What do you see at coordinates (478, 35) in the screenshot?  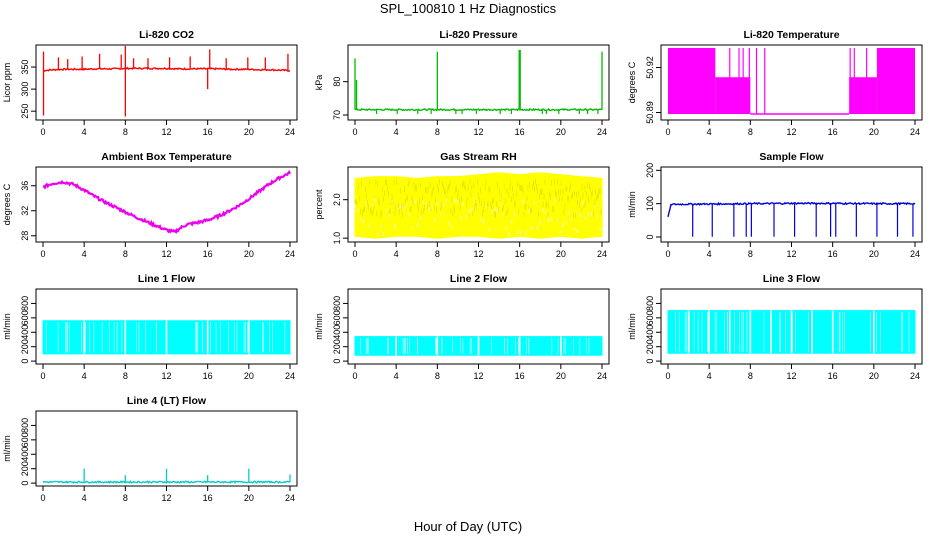 I see `chart-title: Li-820 Pressure` at bounding box center [478, 35].